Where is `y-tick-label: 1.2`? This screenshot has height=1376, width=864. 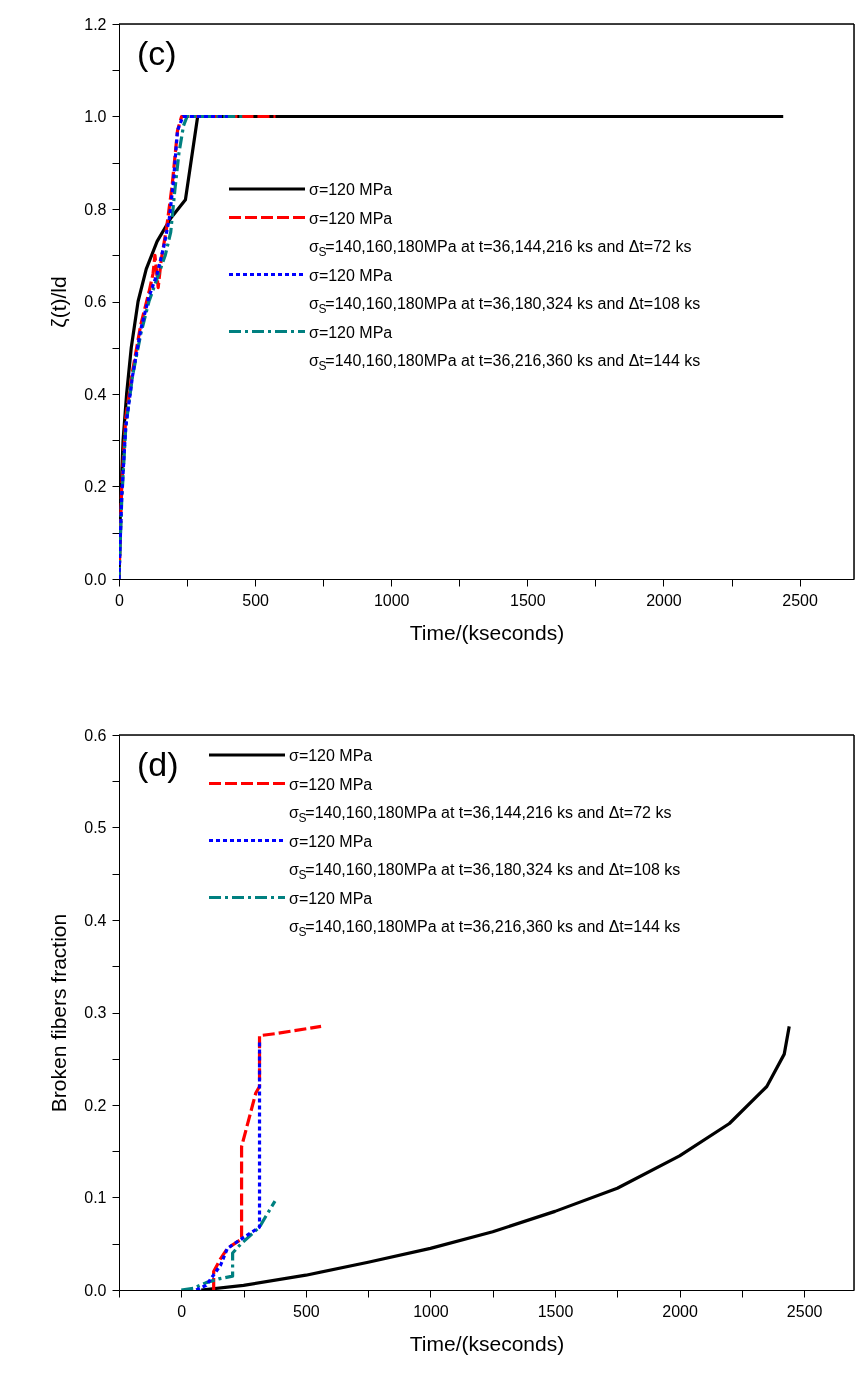 y-tick-label: 1.2 is located at coordinates (95, 24).